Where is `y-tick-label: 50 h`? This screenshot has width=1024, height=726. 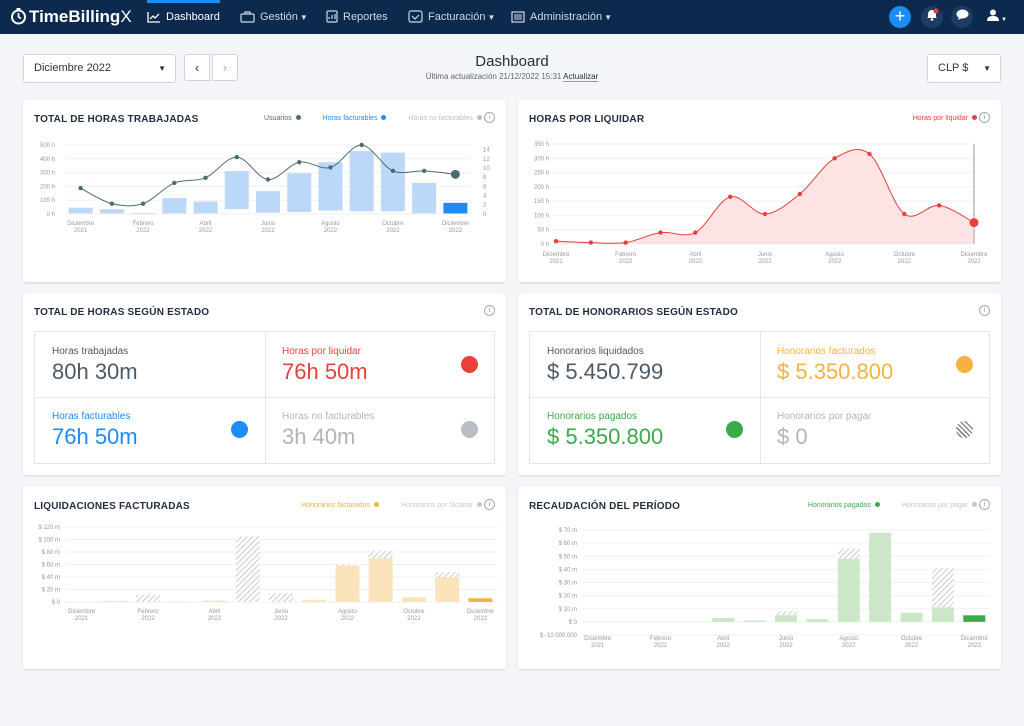 y-tick-label: 50 h is located at coordinates (543, 231).